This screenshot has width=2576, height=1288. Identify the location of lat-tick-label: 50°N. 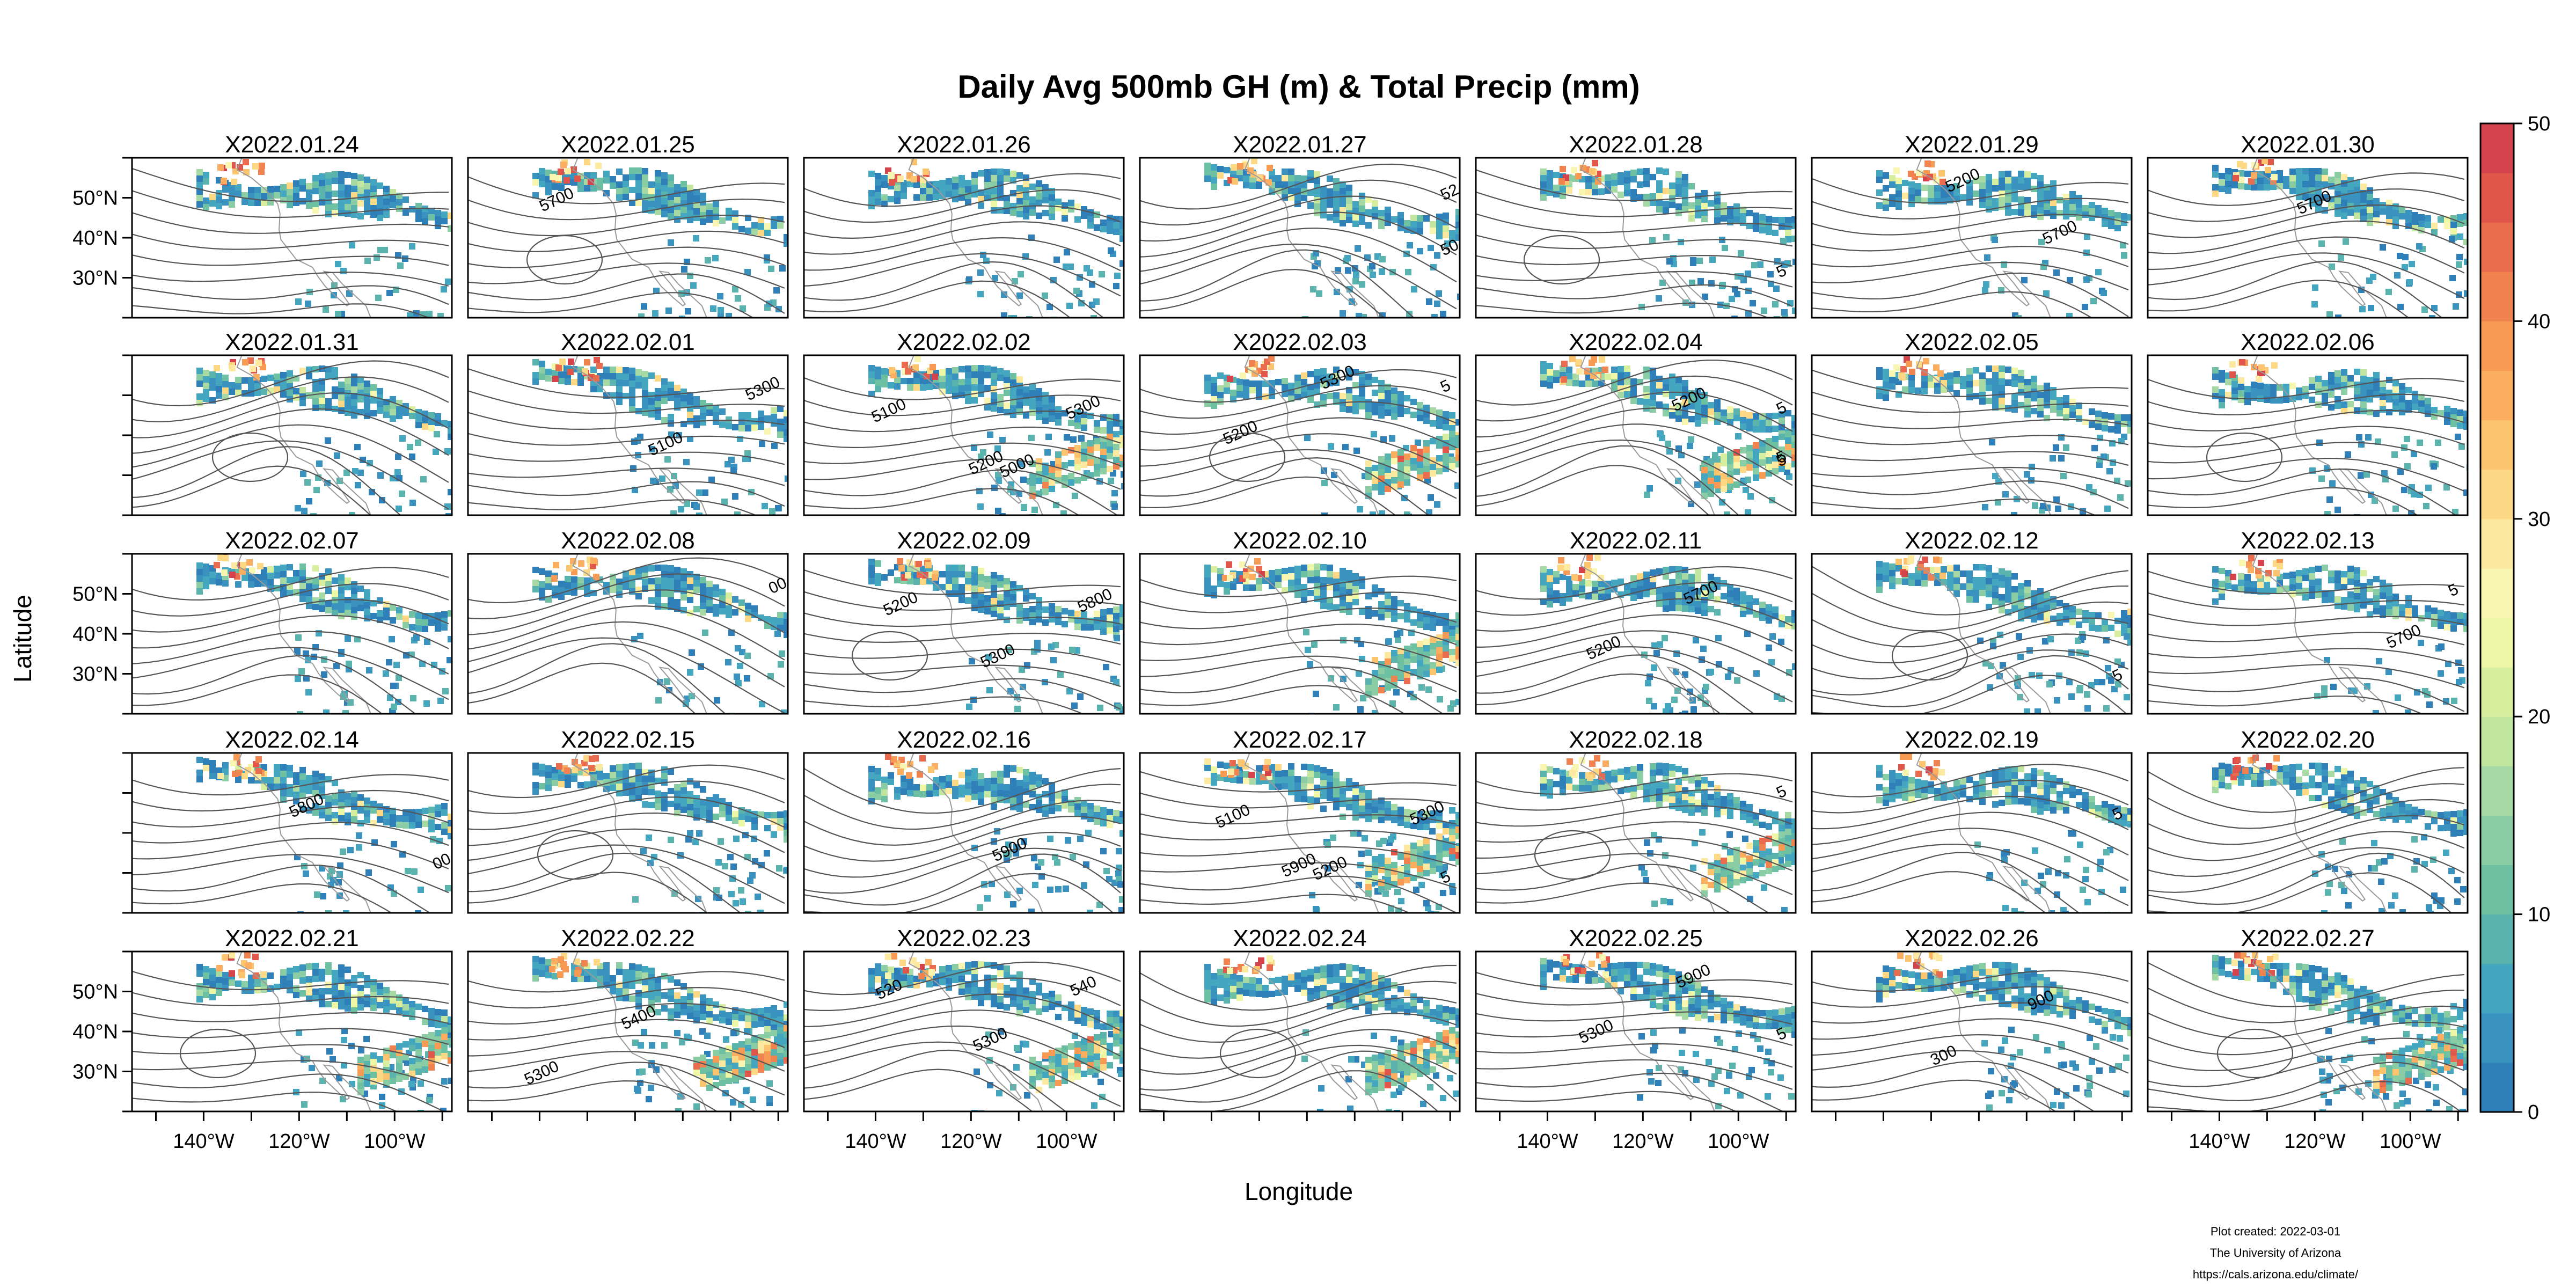
(95, 992).